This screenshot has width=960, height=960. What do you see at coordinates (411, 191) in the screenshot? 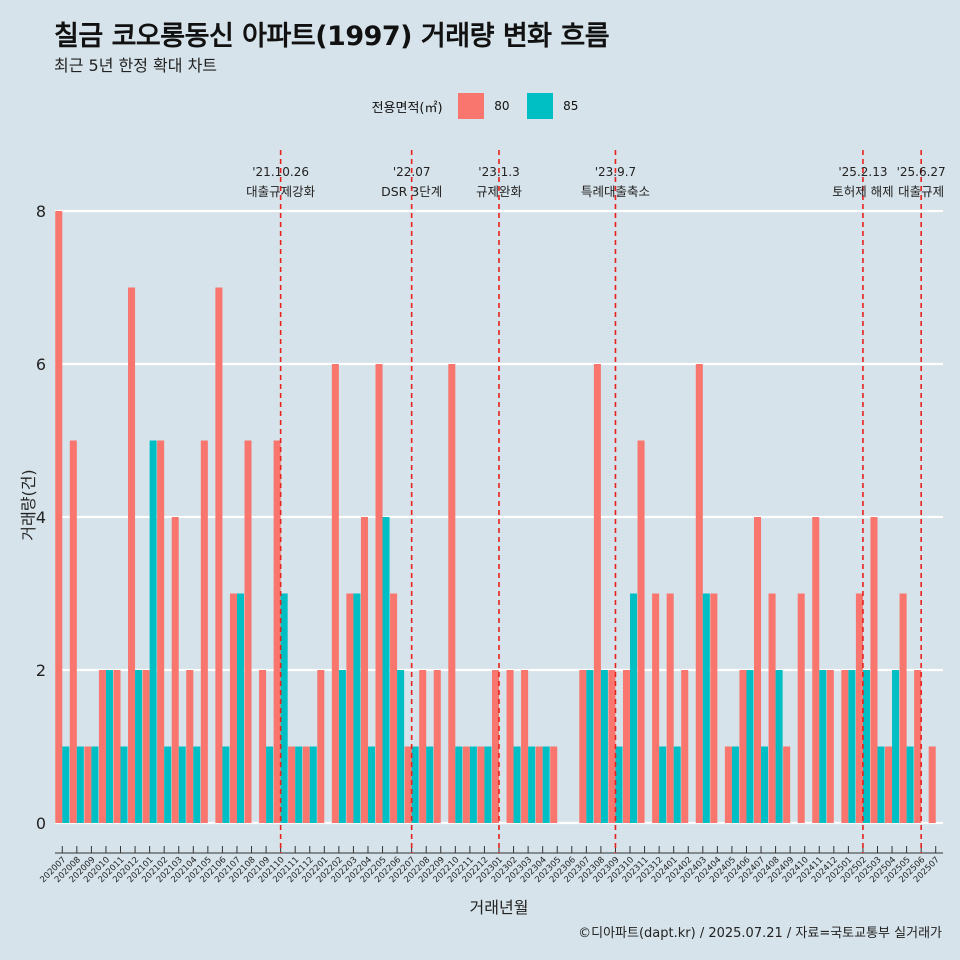
I see `event-label-2: DSR 3단계` at bounding box center [411, 191].